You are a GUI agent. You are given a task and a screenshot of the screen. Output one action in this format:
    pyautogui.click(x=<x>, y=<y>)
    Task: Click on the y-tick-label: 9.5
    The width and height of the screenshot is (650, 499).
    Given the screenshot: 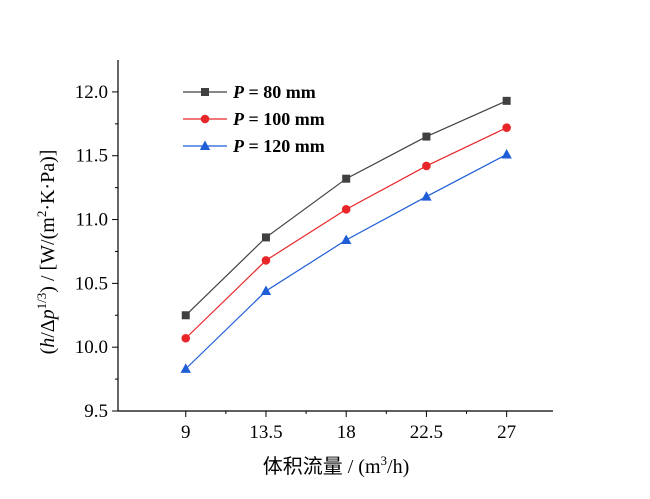 What is the action you would take?
    pyautogui.click(x=96, y=411)
    